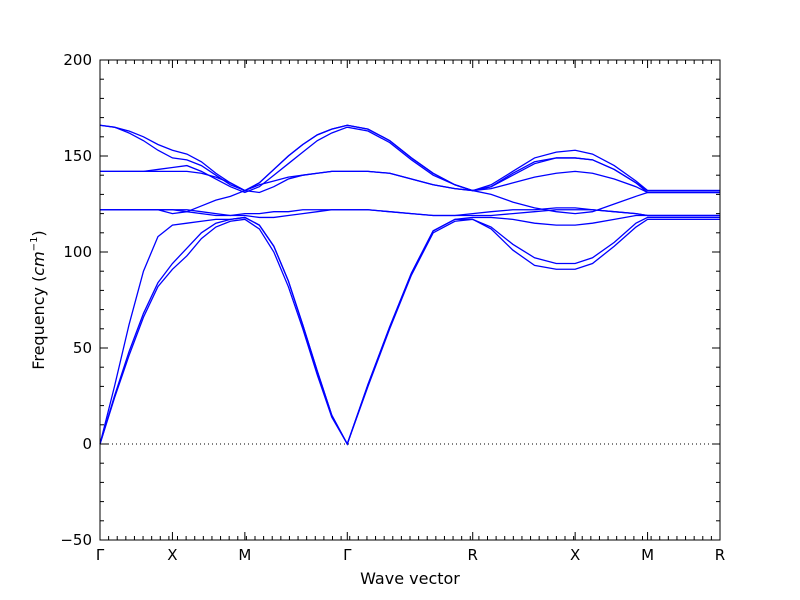  I want to click on y-tick-label: 50, so click(82, 348).